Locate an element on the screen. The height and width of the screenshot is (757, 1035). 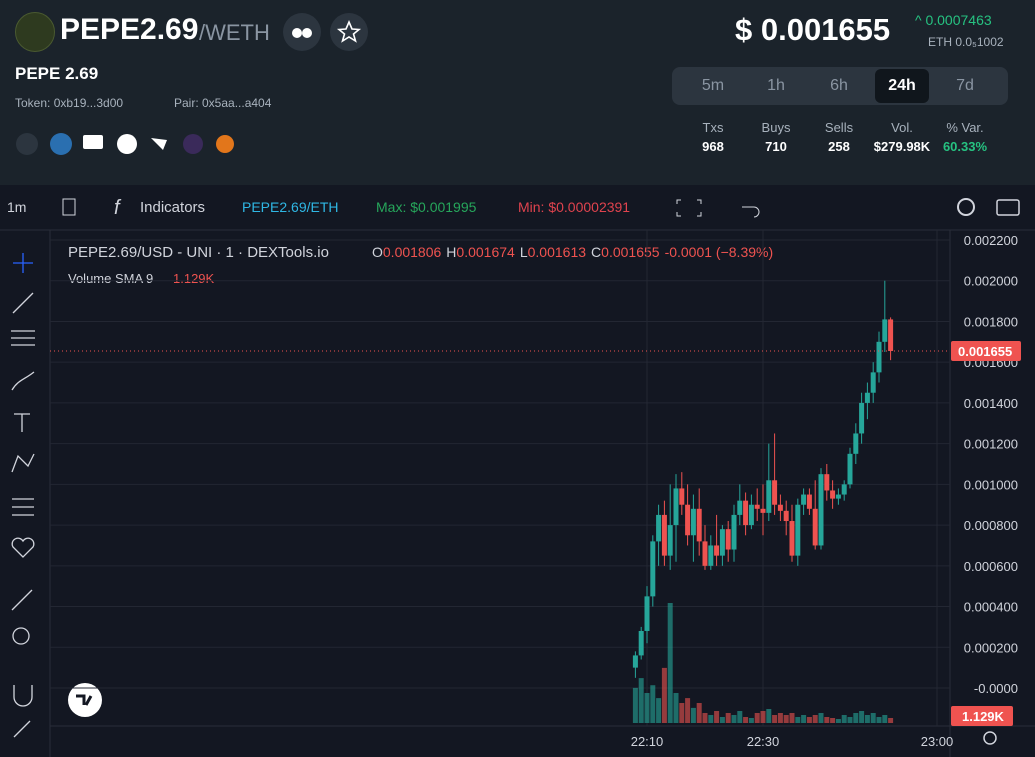
ohlc-item: 0.001806 is located at coordinates (412, 252).